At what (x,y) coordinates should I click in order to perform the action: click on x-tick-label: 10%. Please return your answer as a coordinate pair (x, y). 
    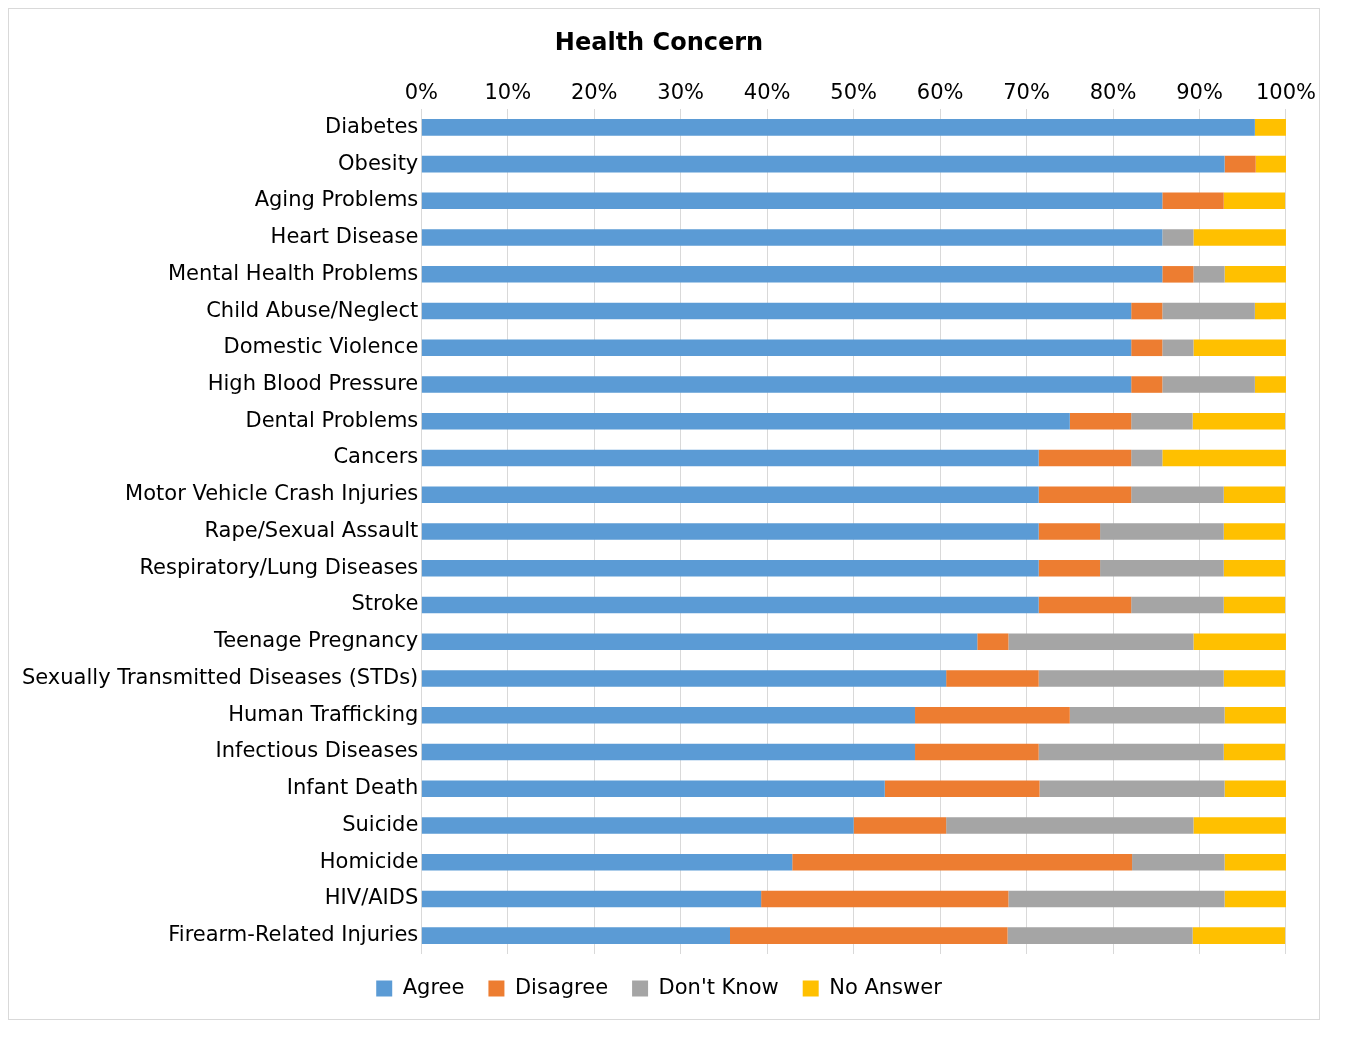
    Looking at the image, I should click on (508, 91).